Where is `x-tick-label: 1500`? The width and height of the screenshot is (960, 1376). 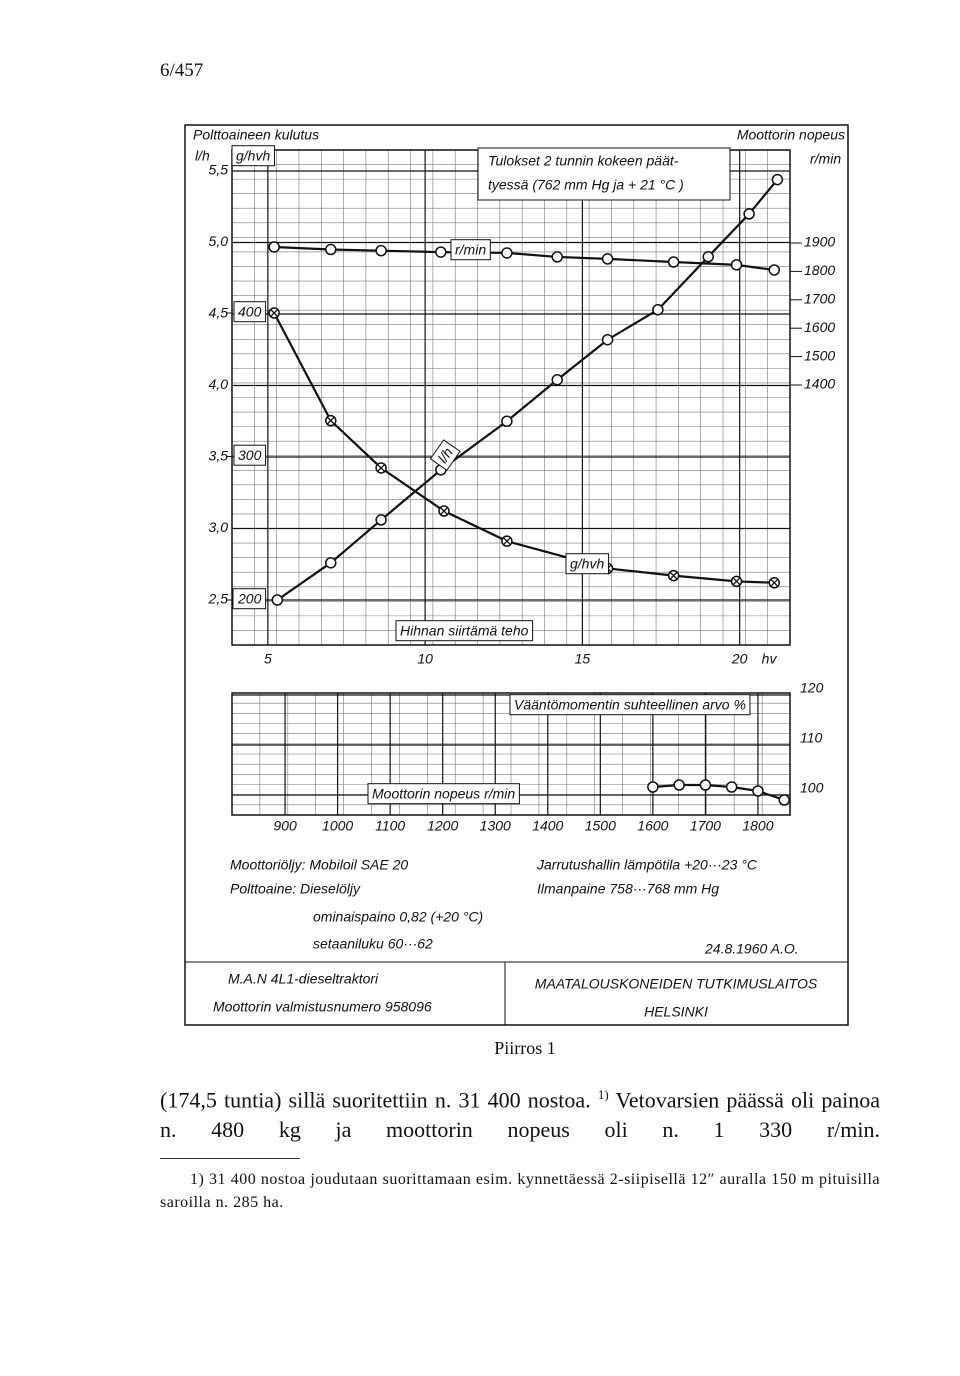
x-tick-label: 1500 is located at coordinates (600, 826).